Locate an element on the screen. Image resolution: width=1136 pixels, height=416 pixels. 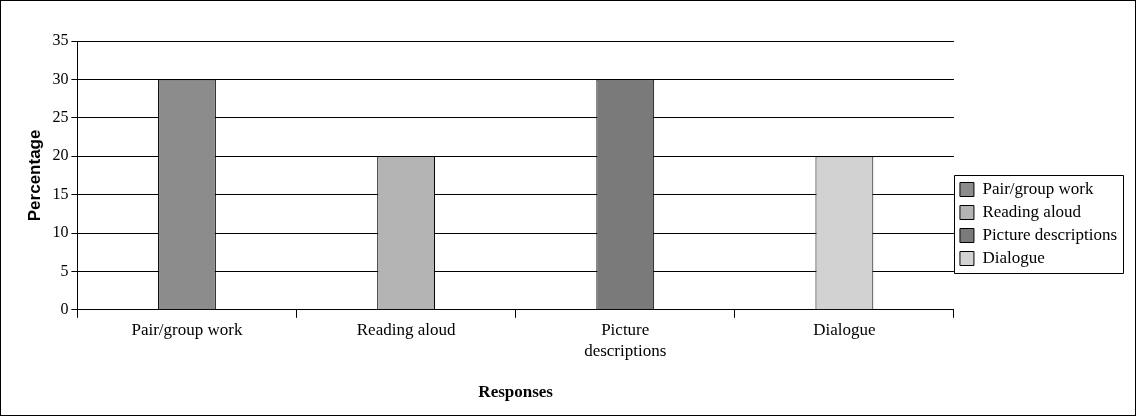
legend-label: Dialogue is located at coordinates (1013, 257).